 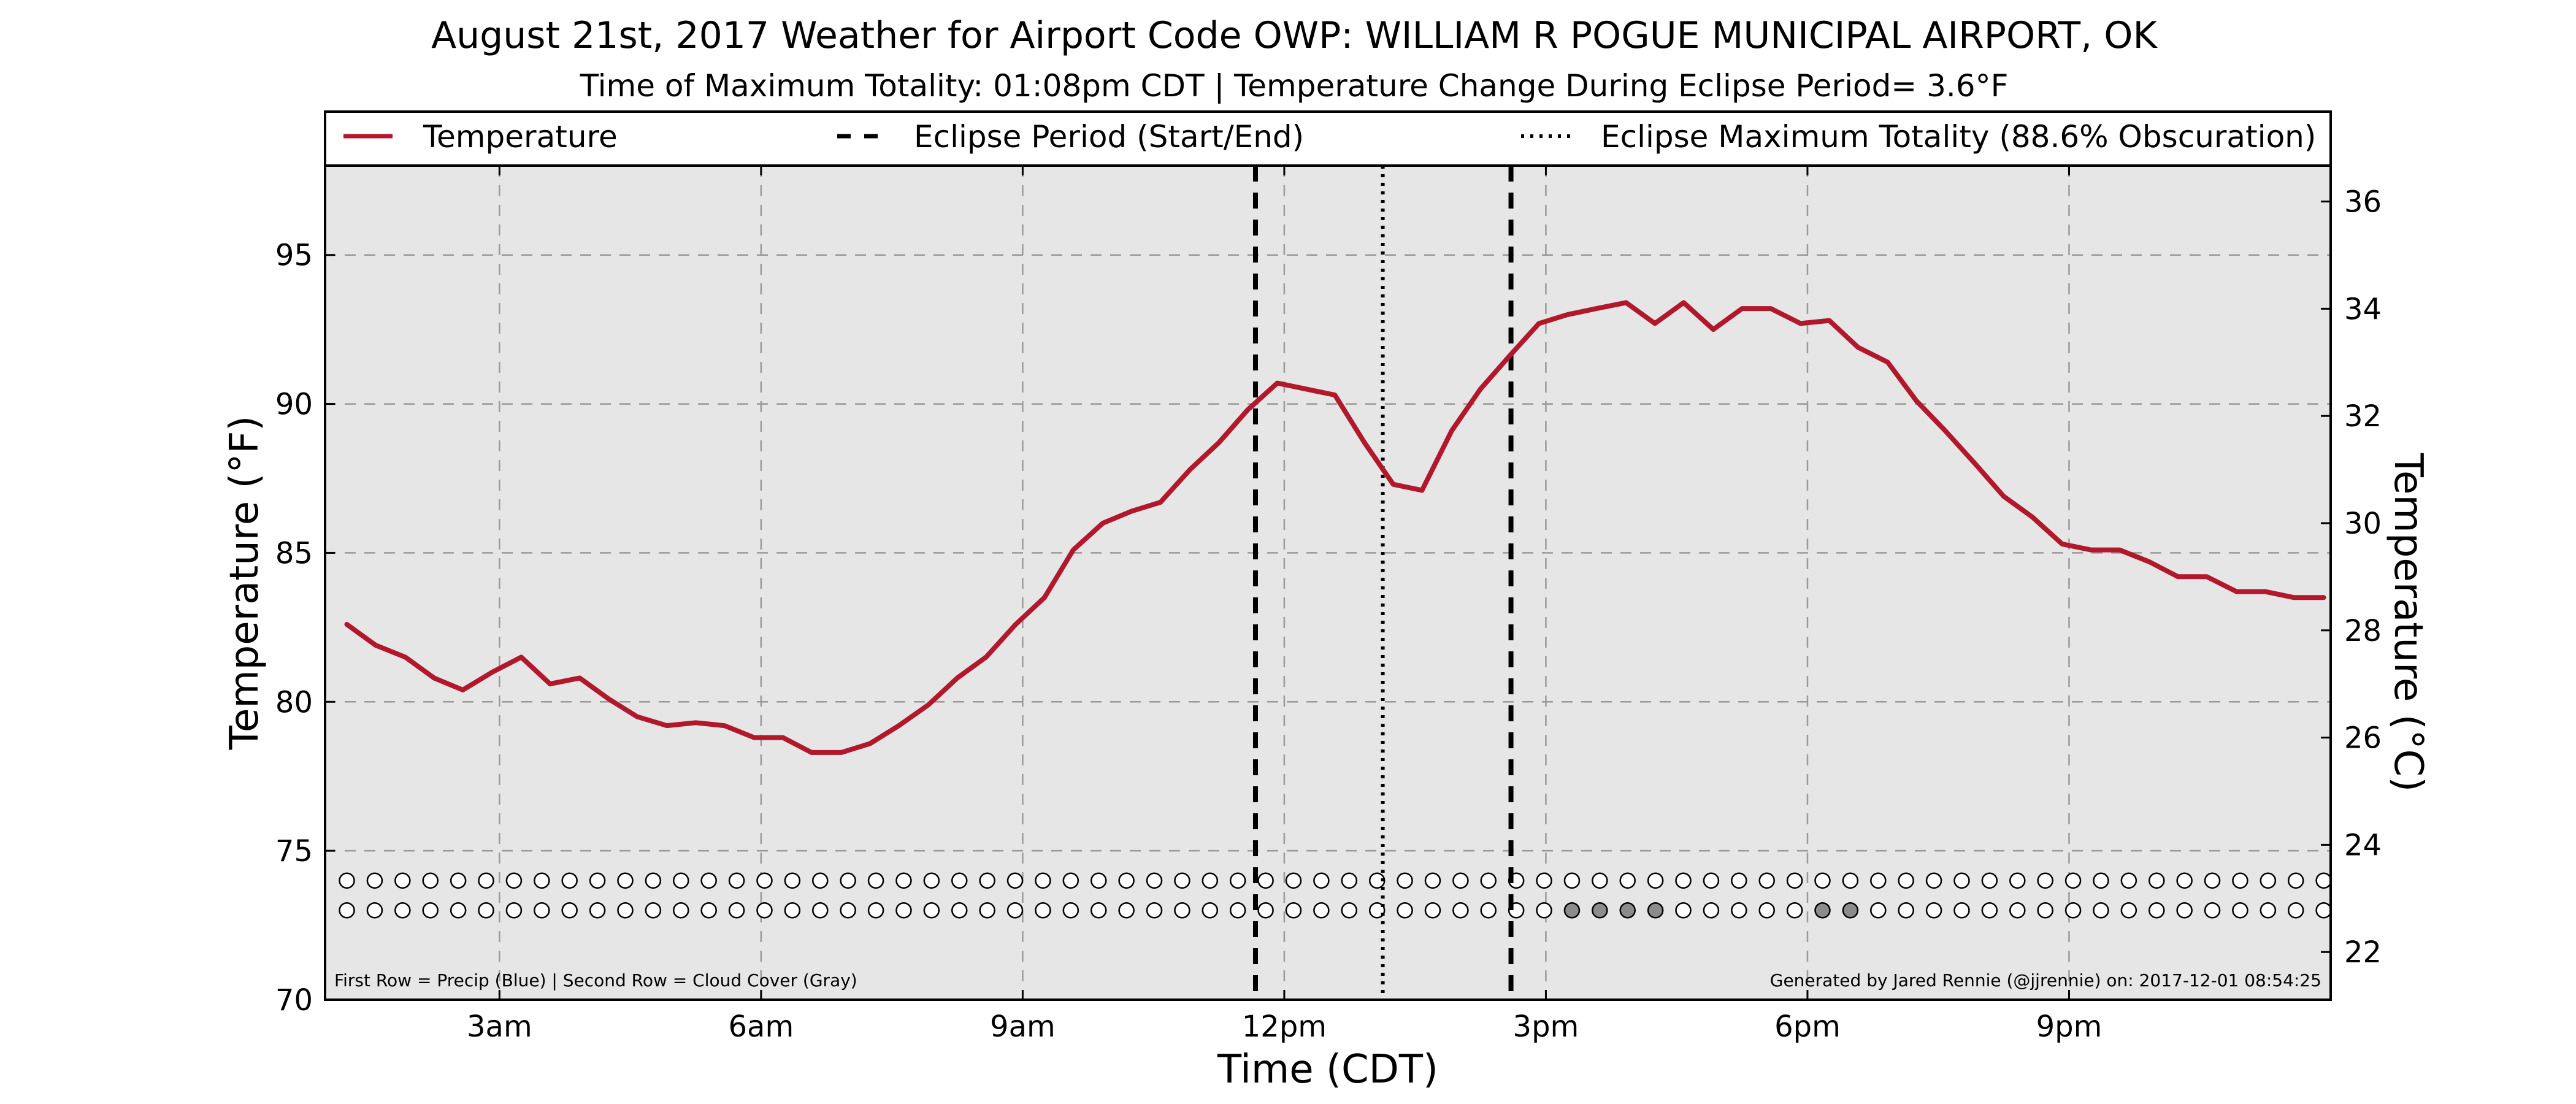 I want to click on legend-box, so click(x=1328, y=138).